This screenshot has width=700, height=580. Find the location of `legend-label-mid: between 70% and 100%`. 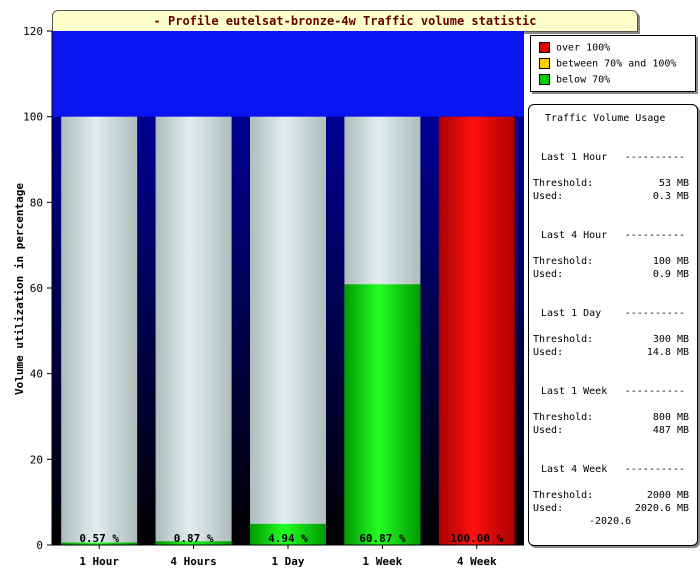

legend-label-mid: between 70% and 100% is located at coordinates (616, 64).